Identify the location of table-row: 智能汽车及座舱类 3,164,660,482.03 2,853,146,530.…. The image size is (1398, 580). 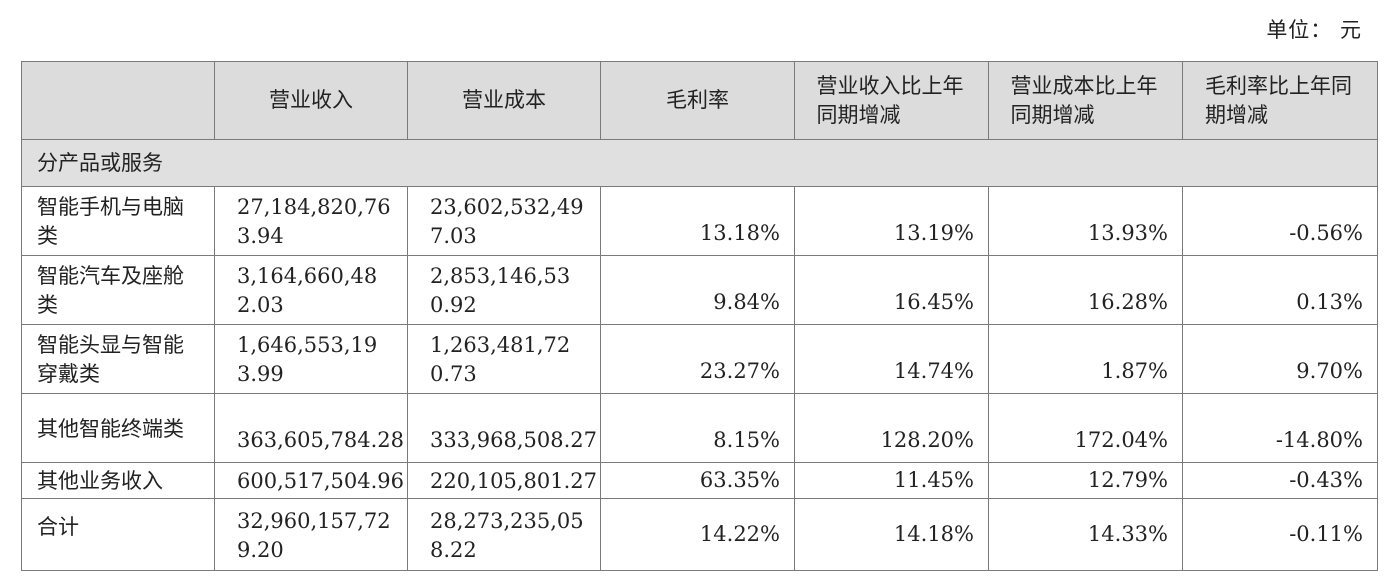
(699, 290).